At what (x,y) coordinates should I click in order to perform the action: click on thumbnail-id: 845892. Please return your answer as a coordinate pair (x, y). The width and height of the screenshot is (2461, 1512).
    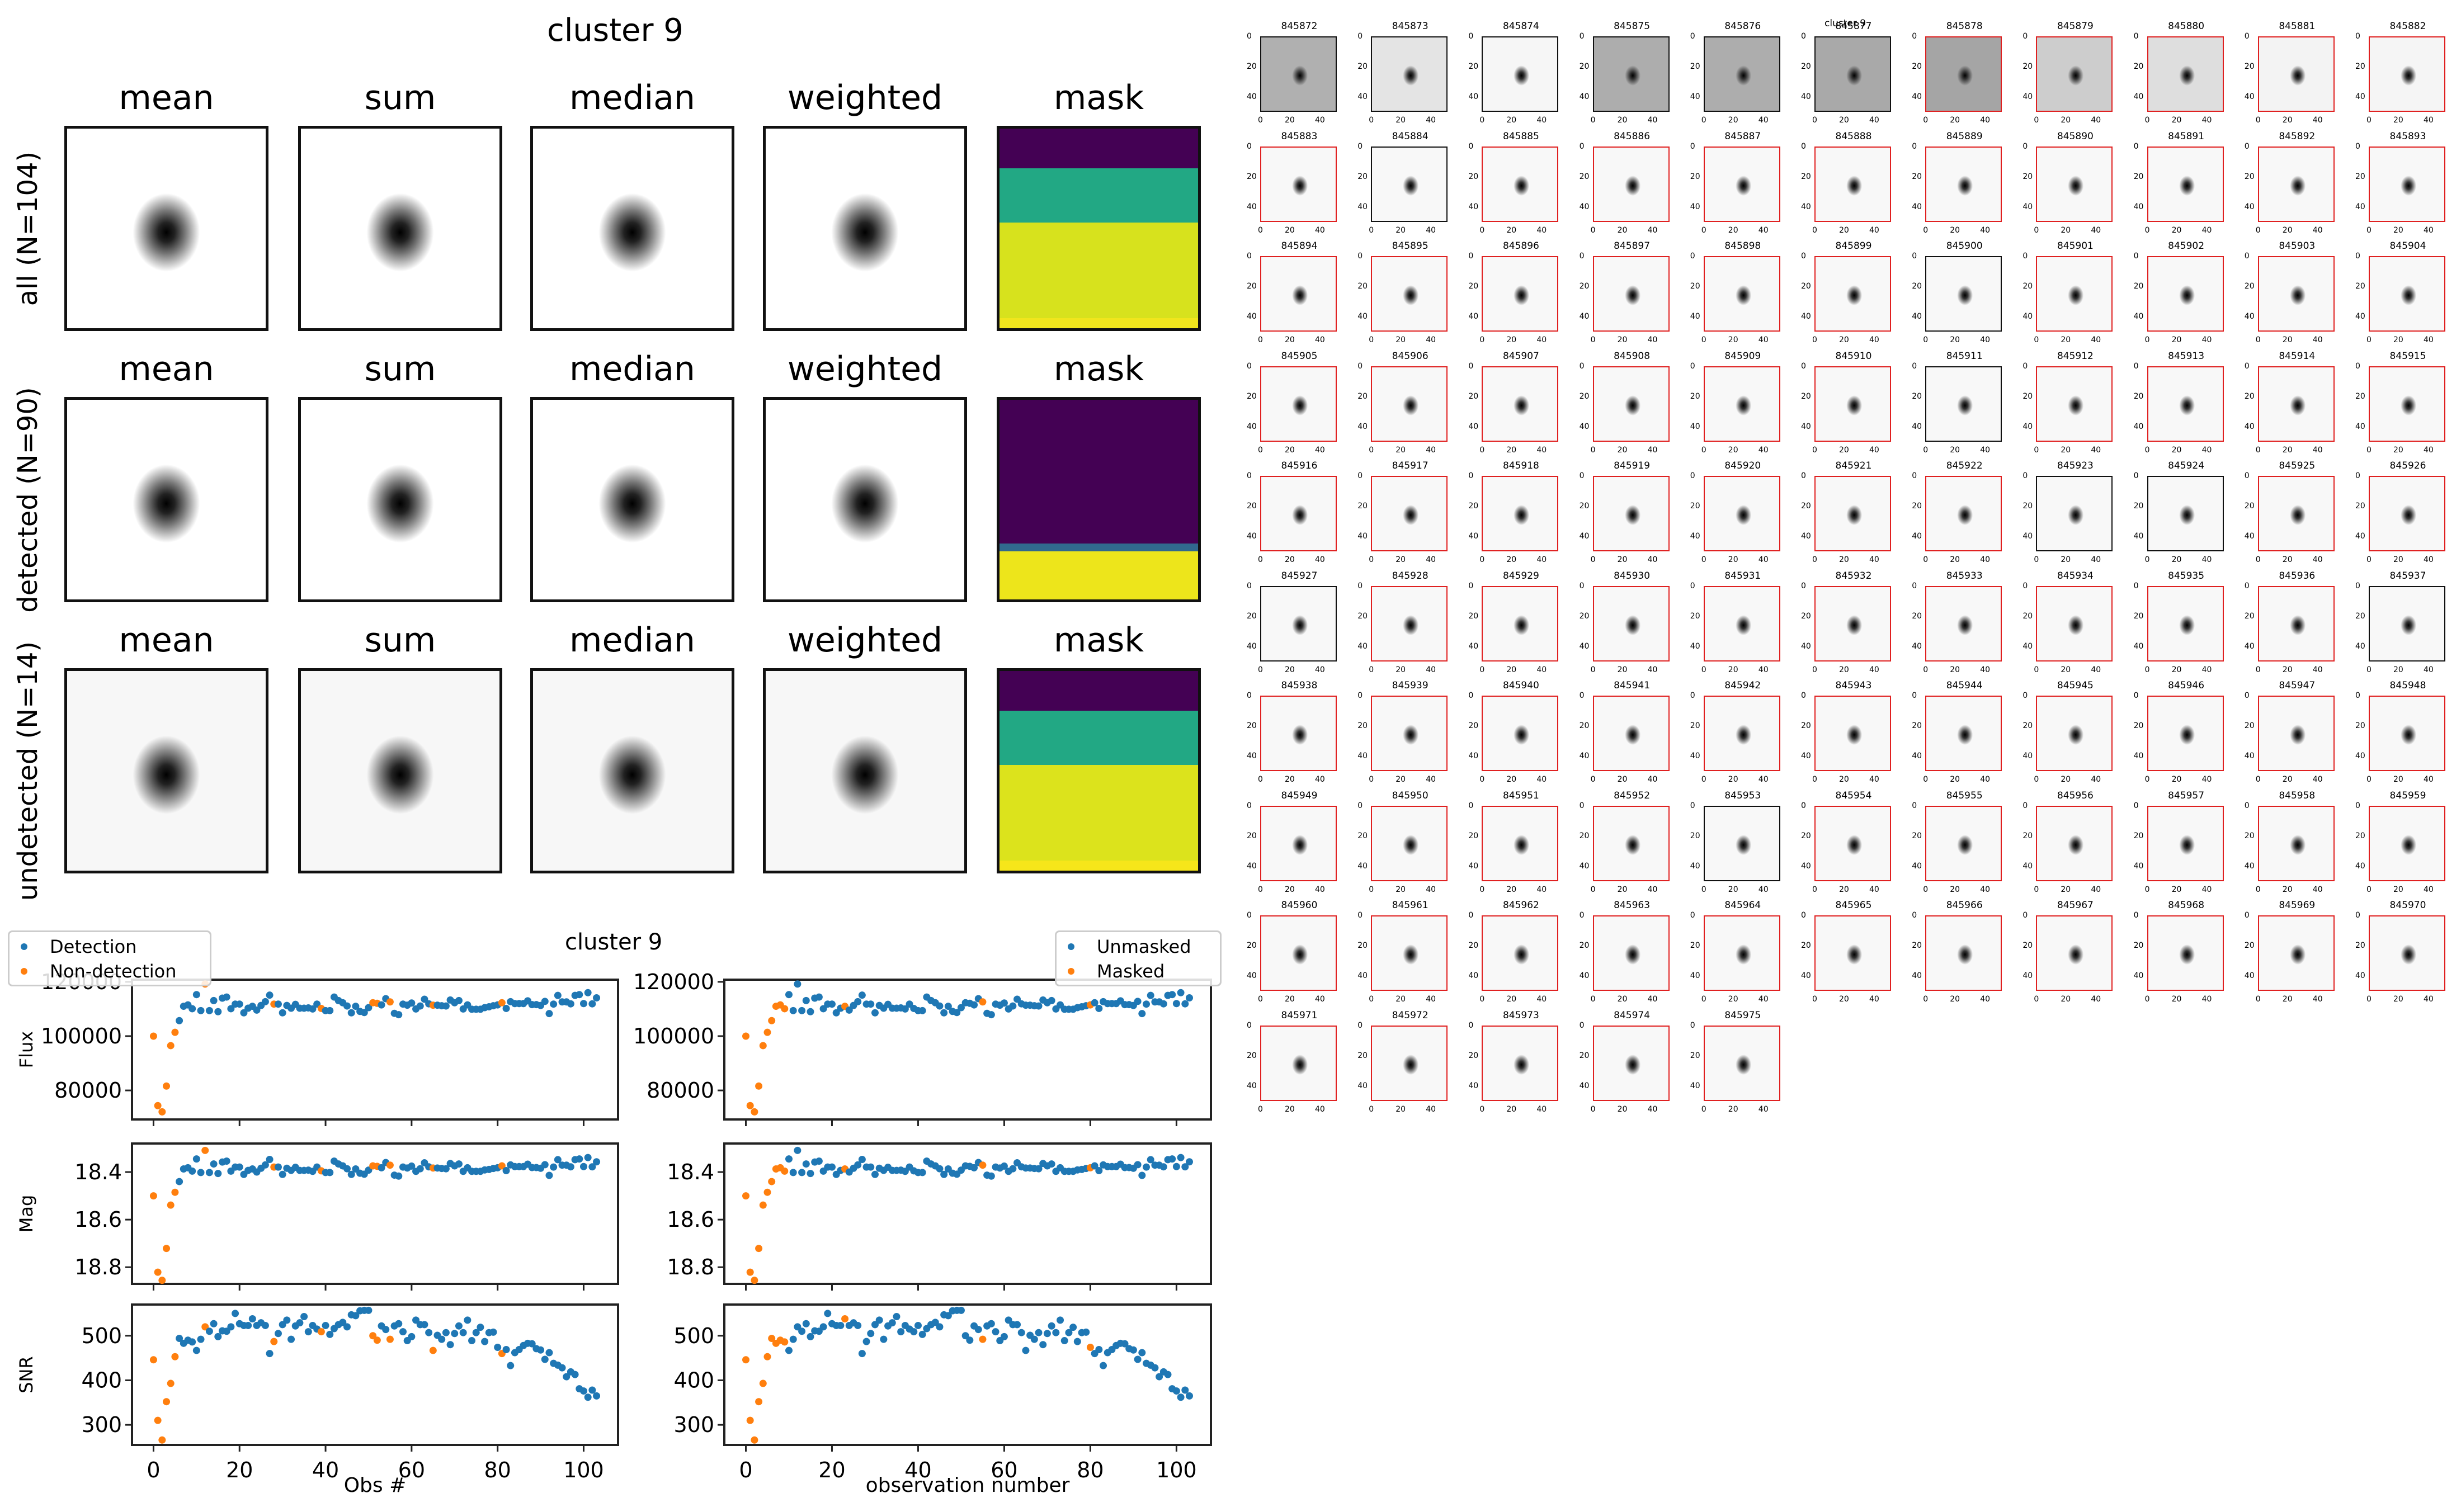
    Looking at the image, I should click on (2297, 136).